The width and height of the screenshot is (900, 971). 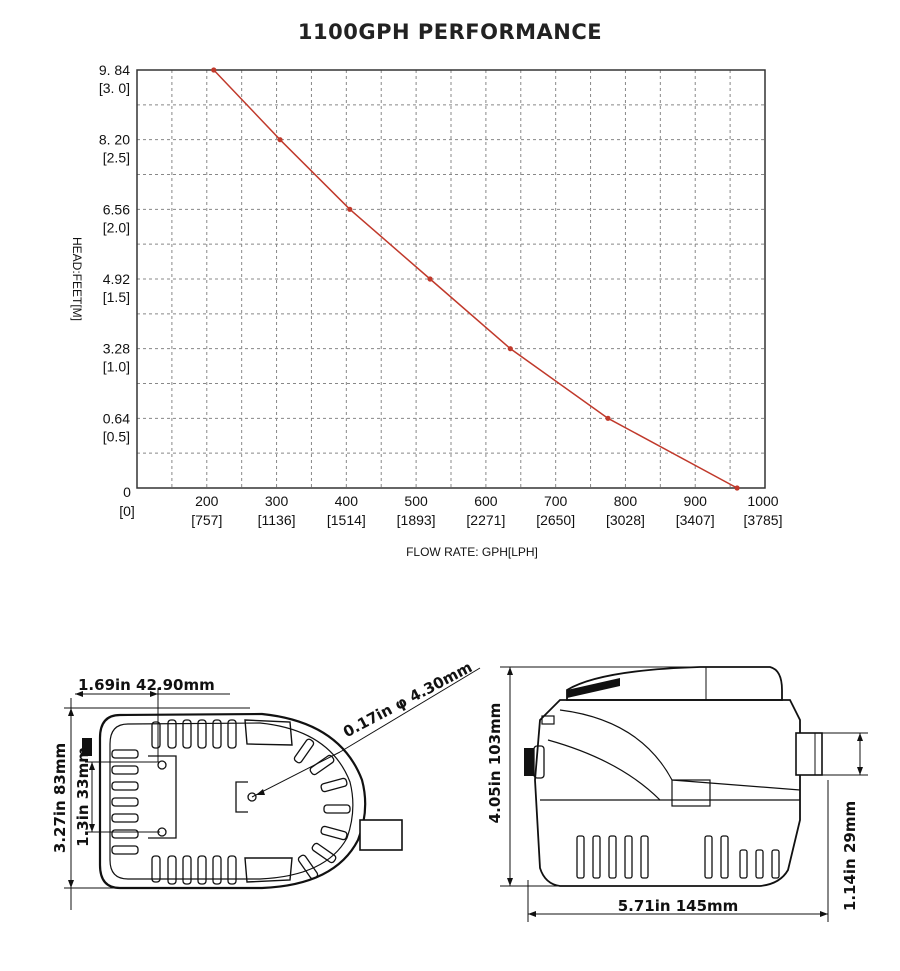 I want to click on top-height-dimension: 3.27in 83mm, so click(x=60, y=798).